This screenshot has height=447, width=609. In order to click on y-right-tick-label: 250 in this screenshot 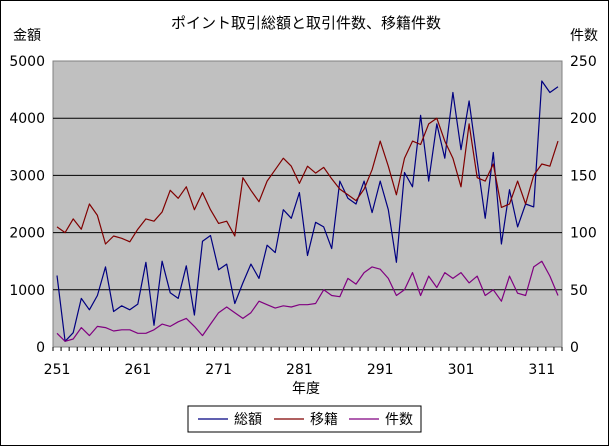, I will do `click(583, 62)`.